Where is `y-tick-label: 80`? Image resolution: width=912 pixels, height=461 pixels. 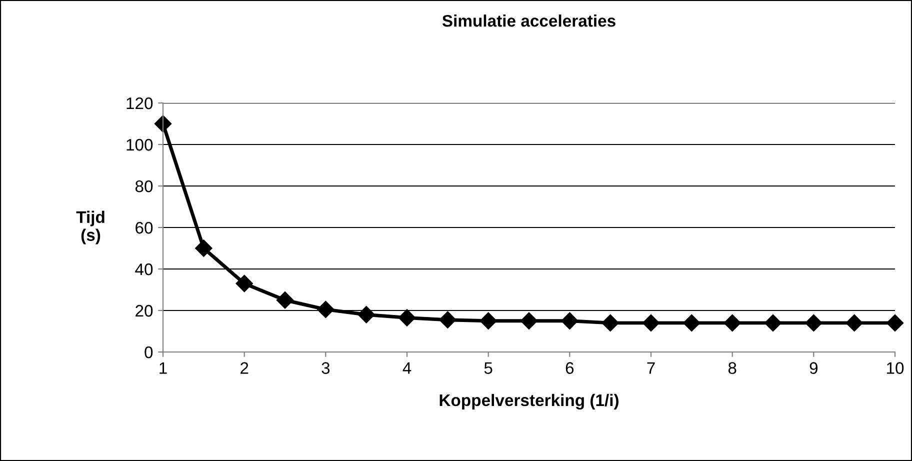 y-tick-label: 80 is located at coordinates (144, 186).